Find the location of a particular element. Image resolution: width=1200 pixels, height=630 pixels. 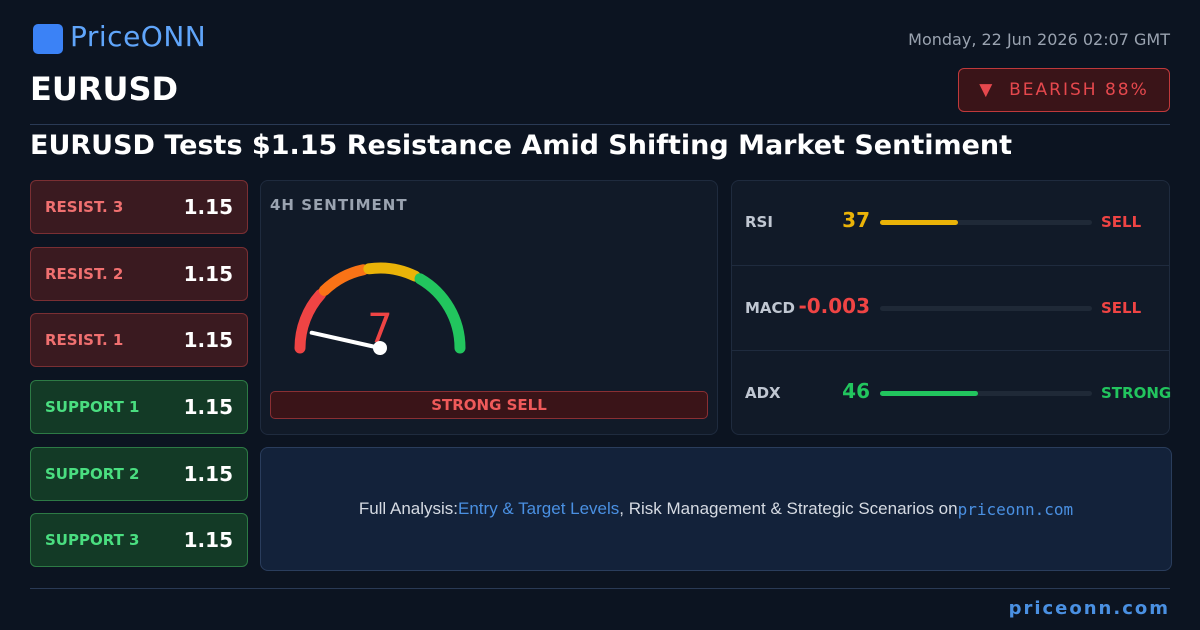

verdict: STRONG SELL is located at coordinates (489, 405).